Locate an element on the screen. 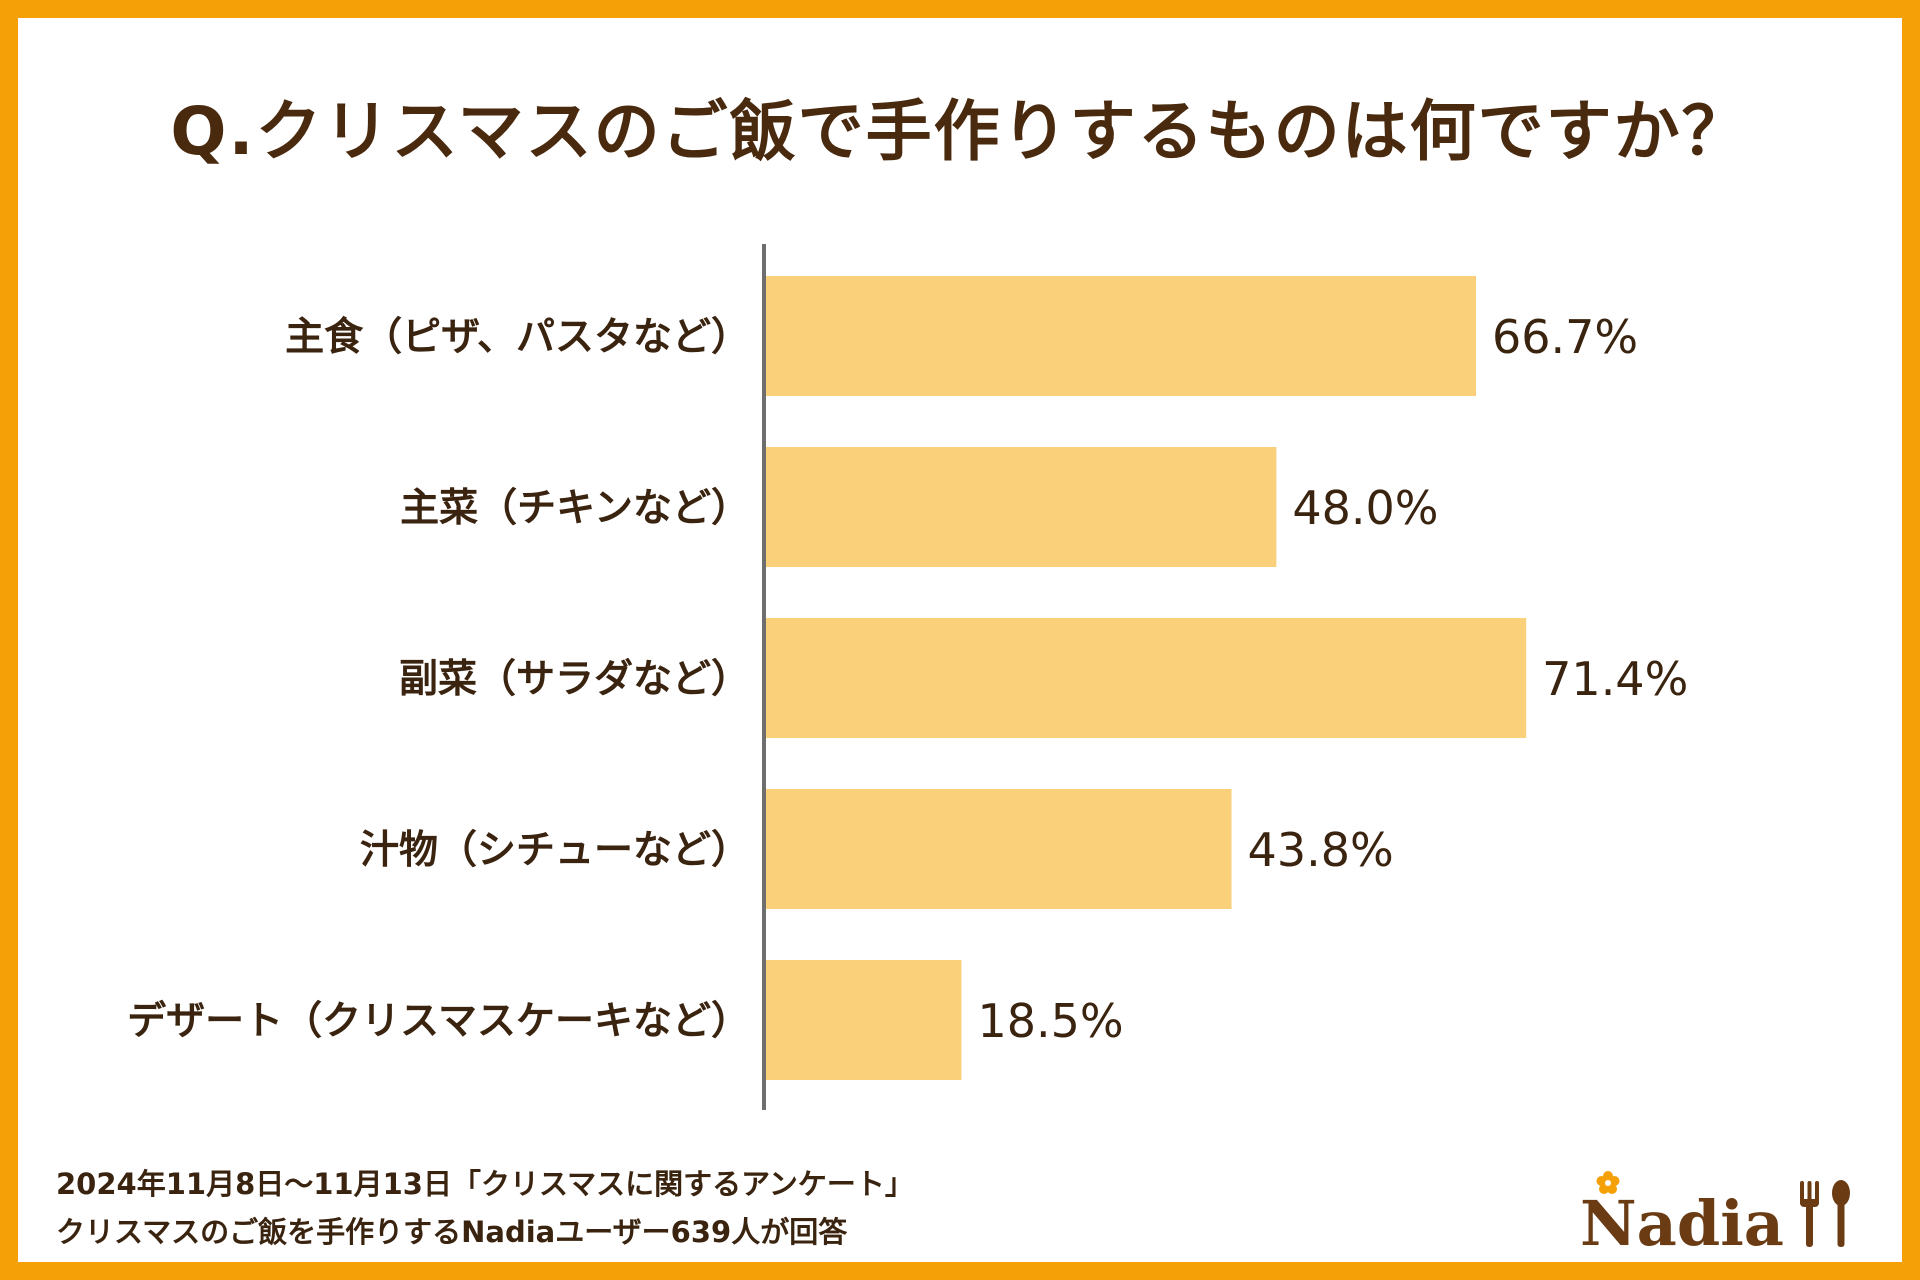 This screenshot has height=1280, width=1920. survey-respondents: クリスマスのご飯を手作りするNadiaユーザー639人が回答 is located at coordinates (452, 1232).